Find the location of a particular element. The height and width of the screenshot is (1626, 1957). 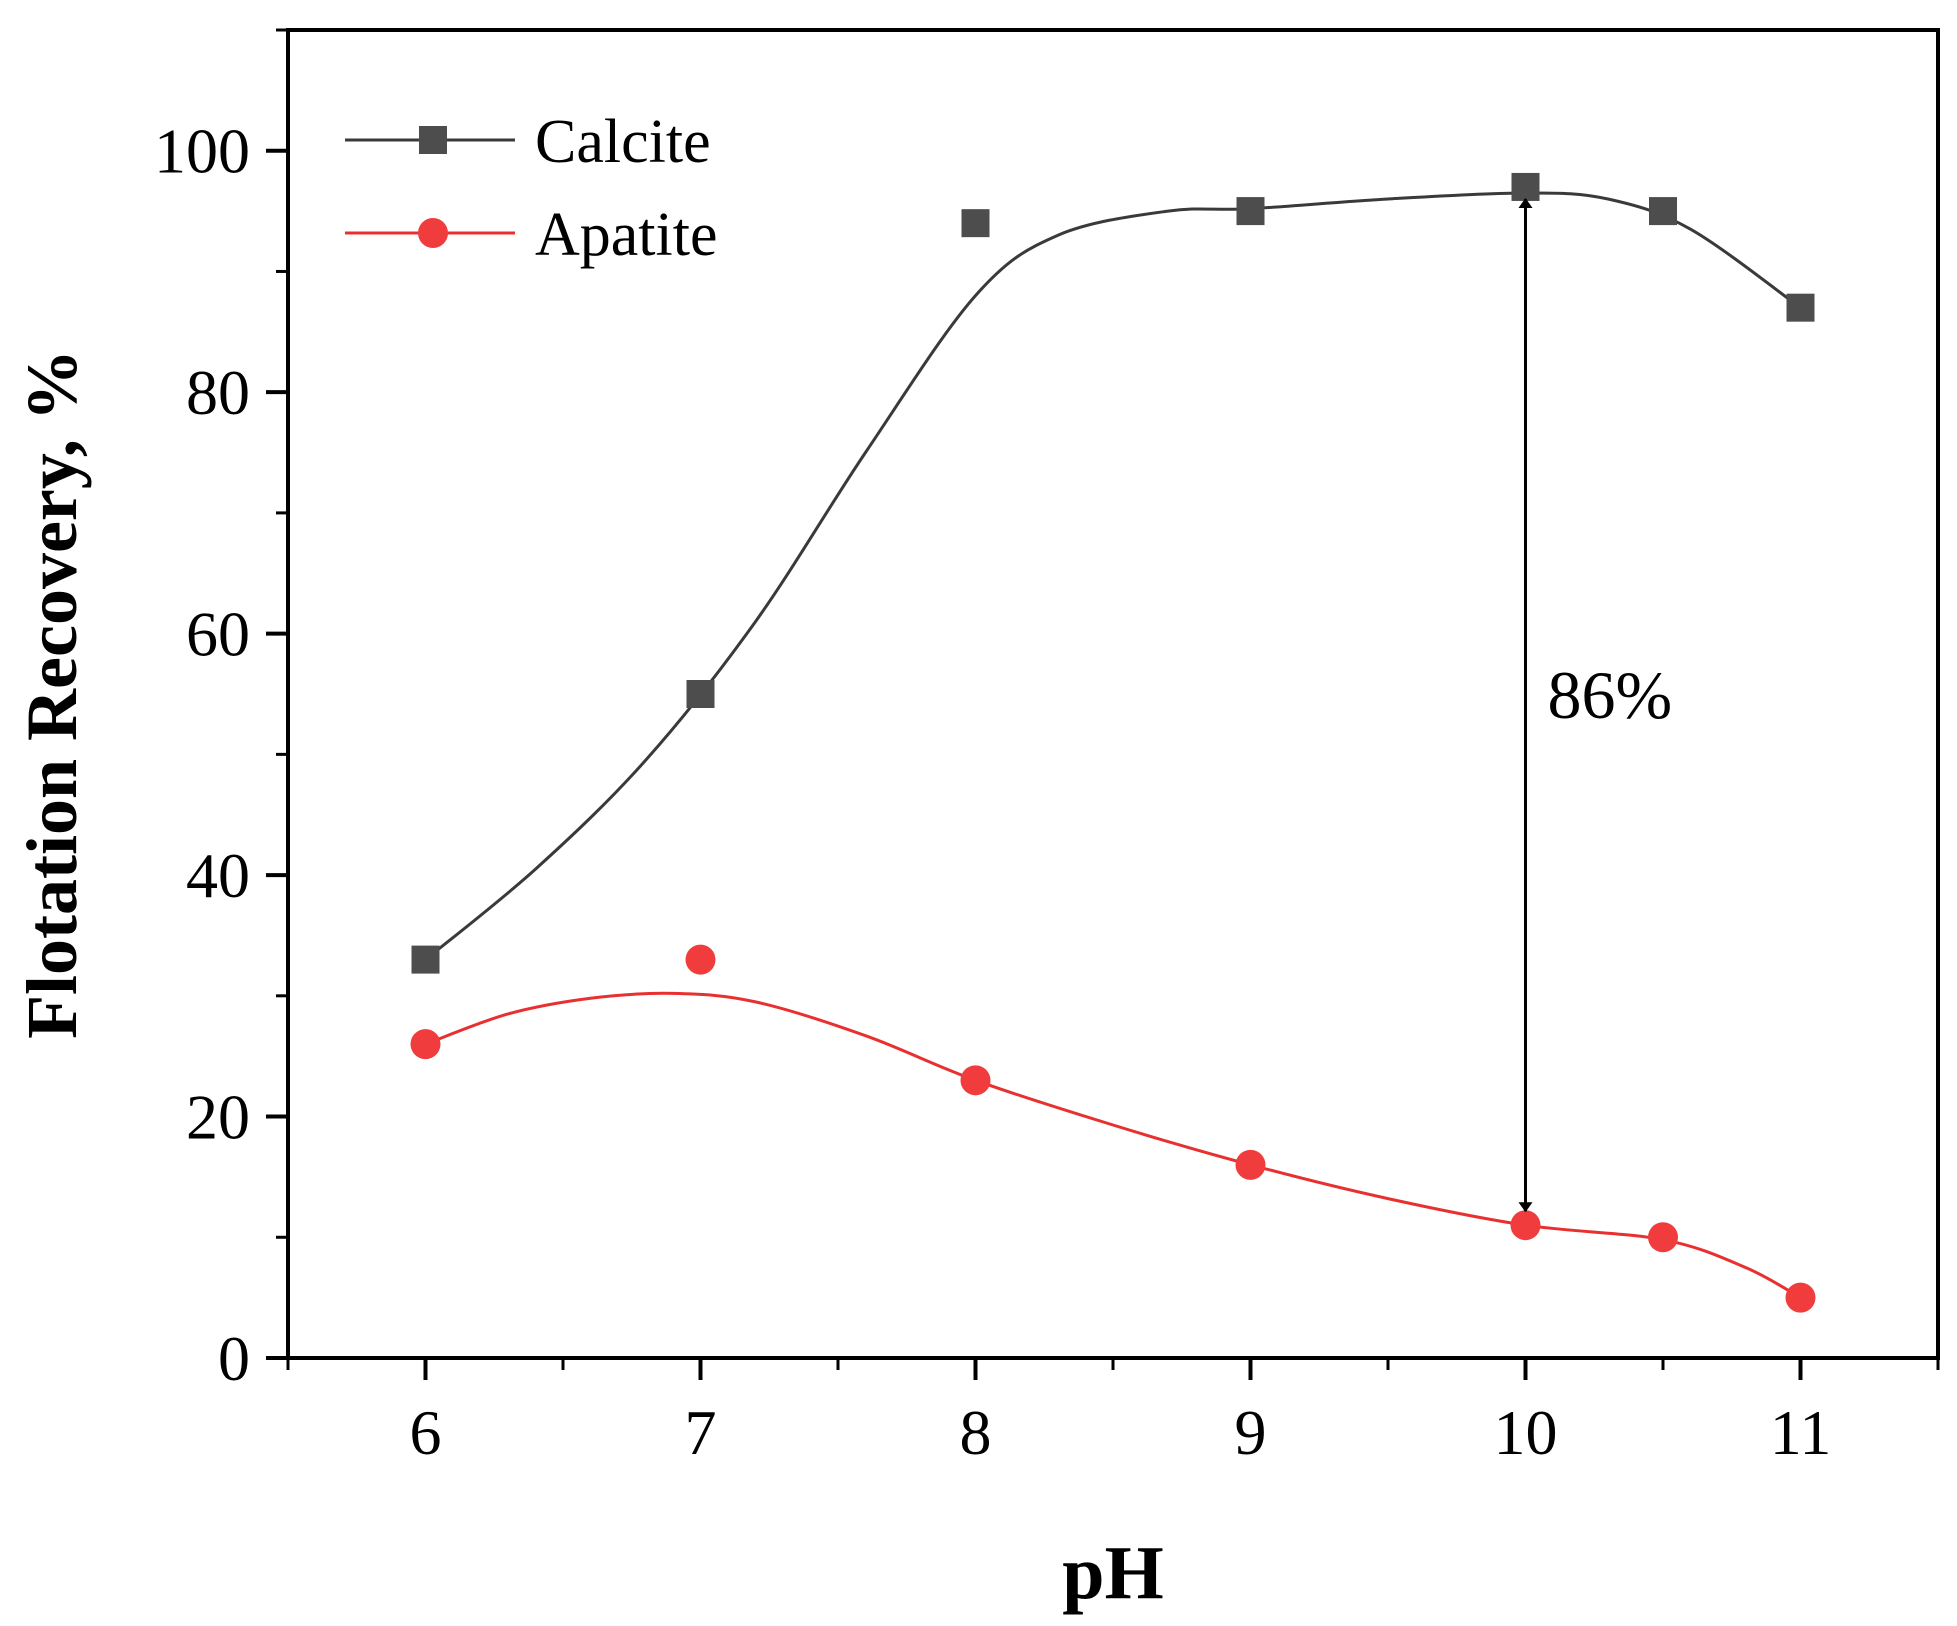

y-tick-label: 80 is located at coordinates (218, 392).